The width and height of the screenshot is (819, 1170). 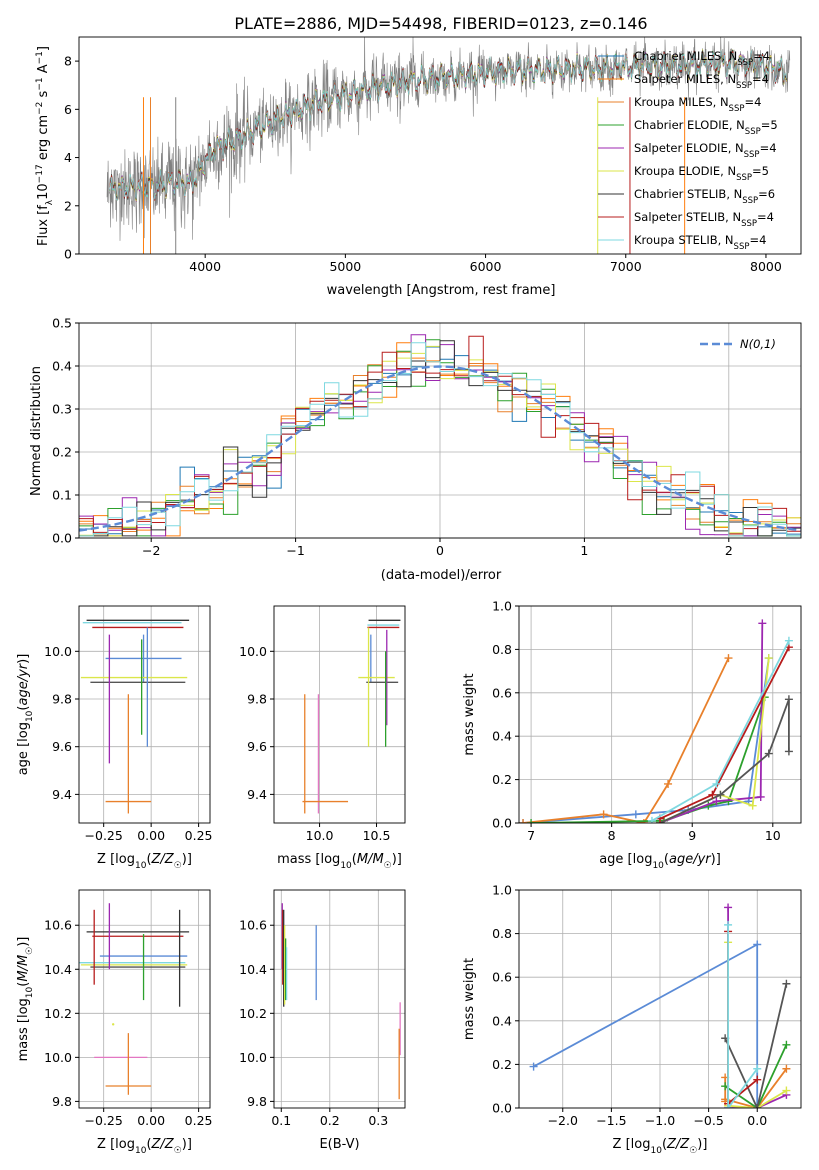 I want to click on x-tick-label: 0.25, so click(x=199, y=835).